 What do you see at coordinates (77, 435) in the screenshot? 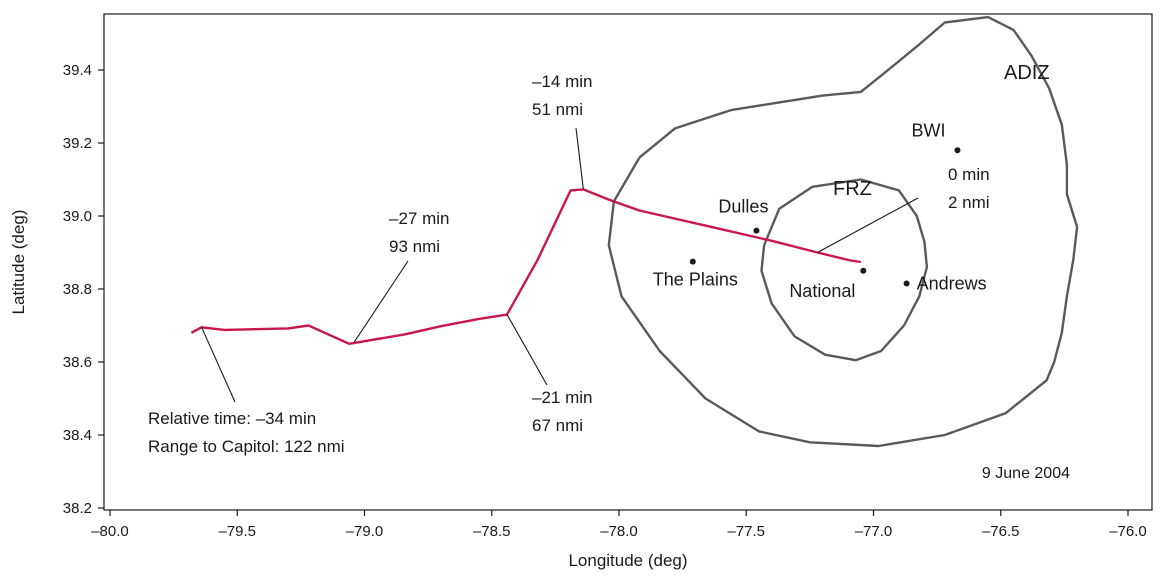
I see `y-tick-label: 38.4` at bounding box center [77, 435].